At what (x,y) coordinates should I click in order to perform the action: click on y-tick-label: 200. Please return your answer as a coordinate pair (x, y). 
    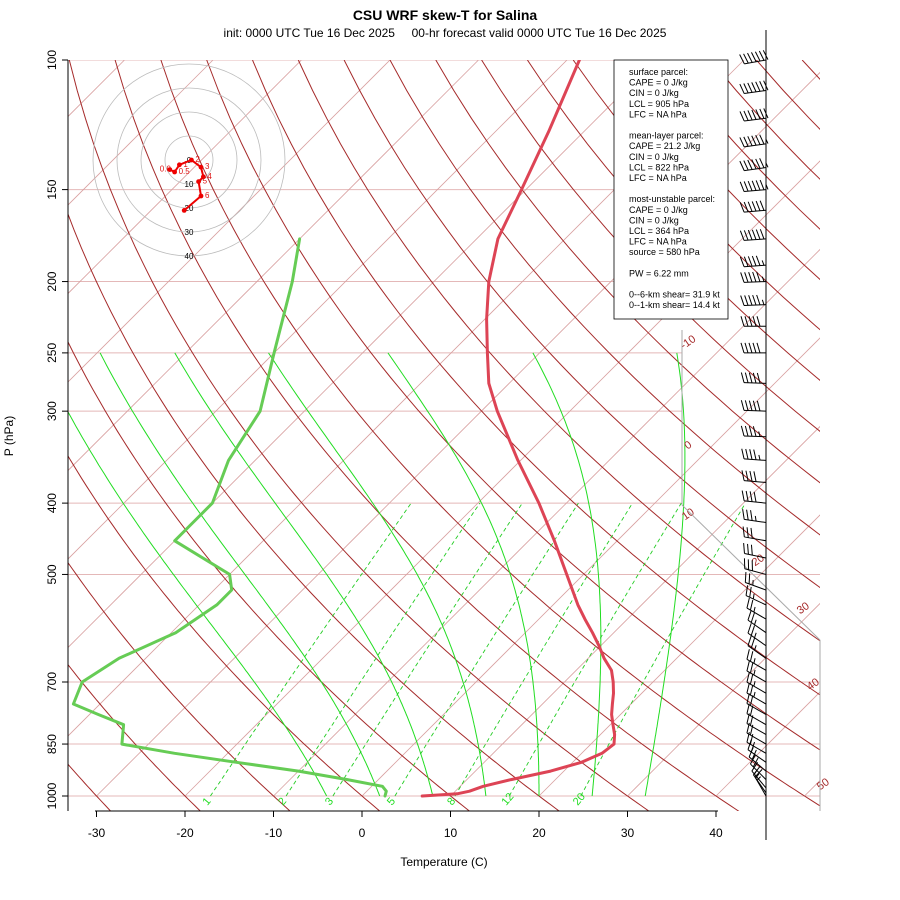
    Looking at the image, I should click on (52, 281).